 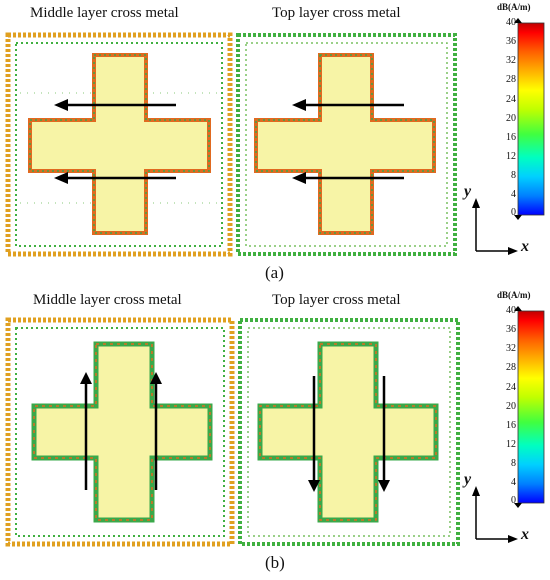 What do you see at coordinates (121, 148) in the screenshot?
I see `field-speckle-a-left` at bounding box center [121, 148].